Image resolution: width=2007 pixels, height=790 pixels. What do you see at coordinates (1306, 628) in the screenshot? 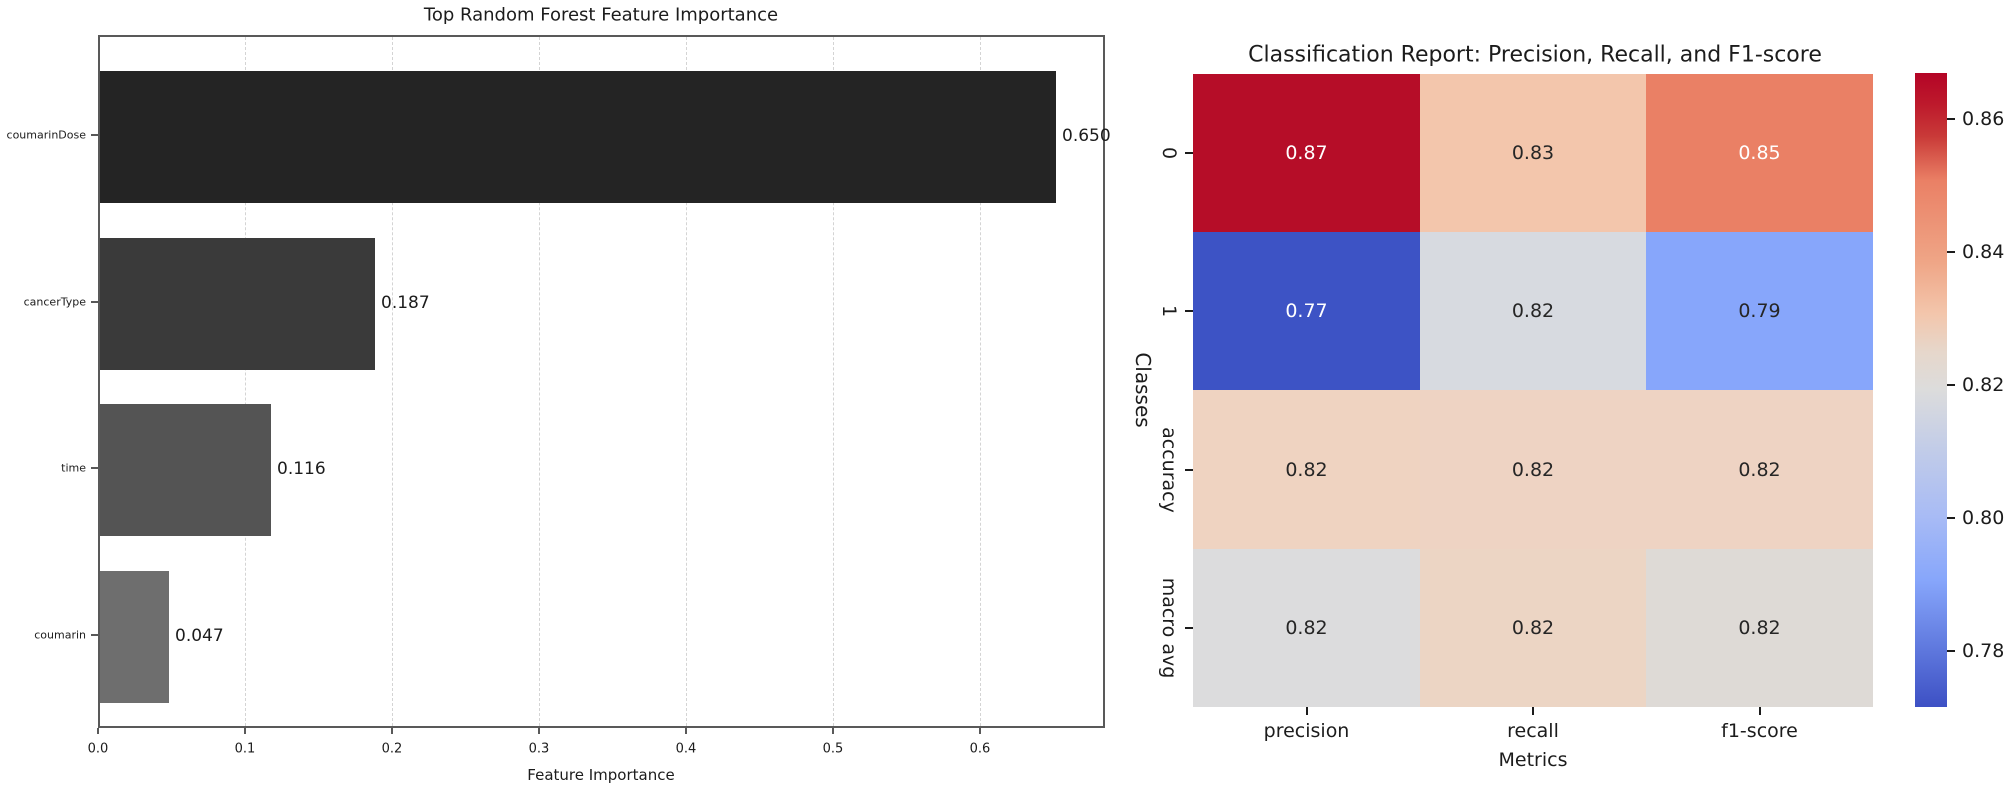
I see `heatmap-cell-macro-avg-precision: 0.82` at bounding box center [1306, 628].